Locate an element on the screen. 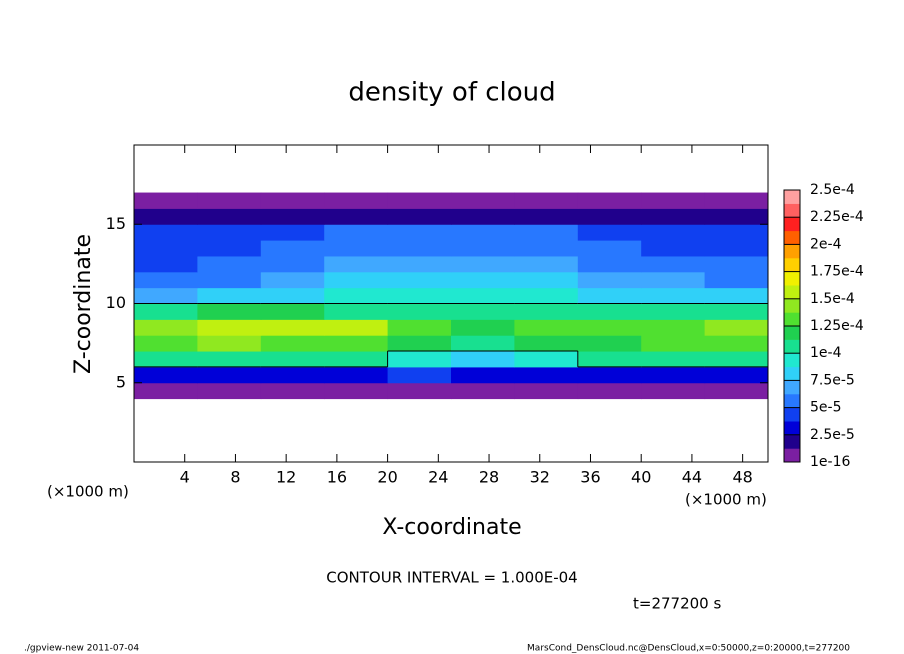  x-unit-right: (×1000 m) is located at coordinates (726, 500).